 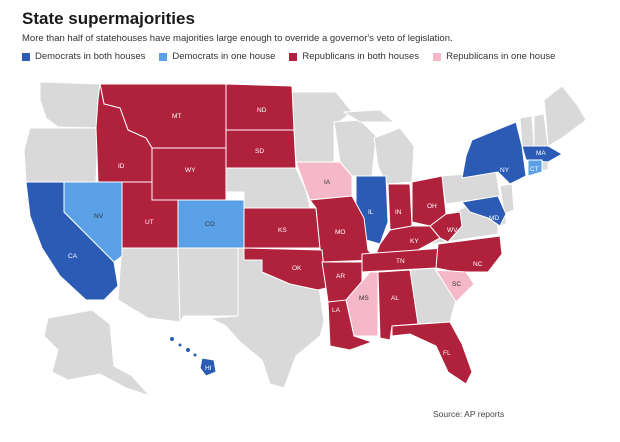 I want to click on state-sc, so click(x=455, y=286).